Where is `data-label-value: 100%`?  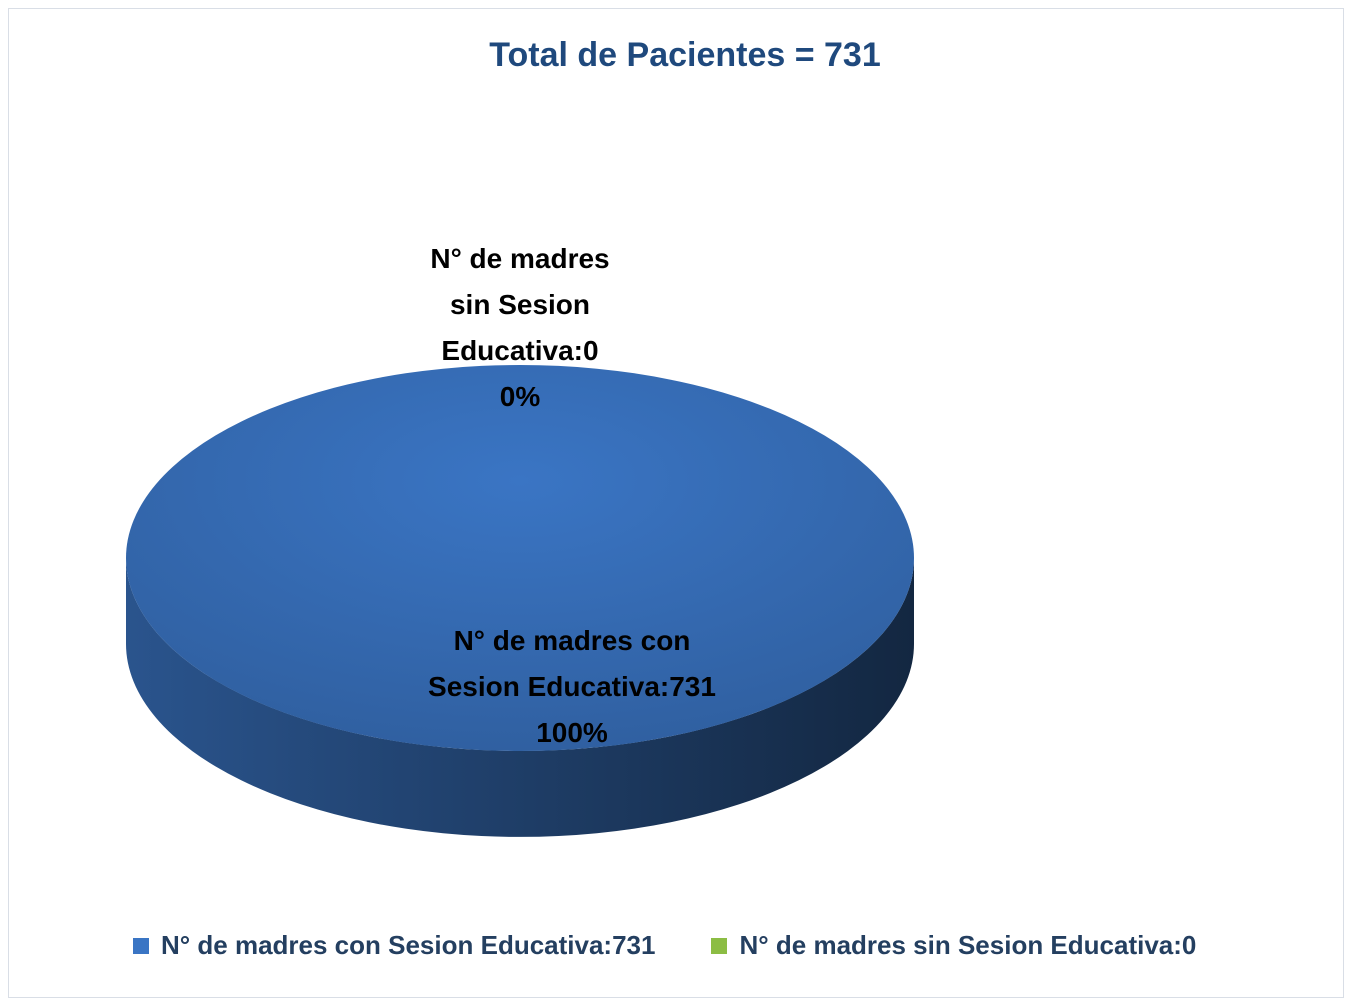 data-label-value: 100% is located at coordinates (572, 732).